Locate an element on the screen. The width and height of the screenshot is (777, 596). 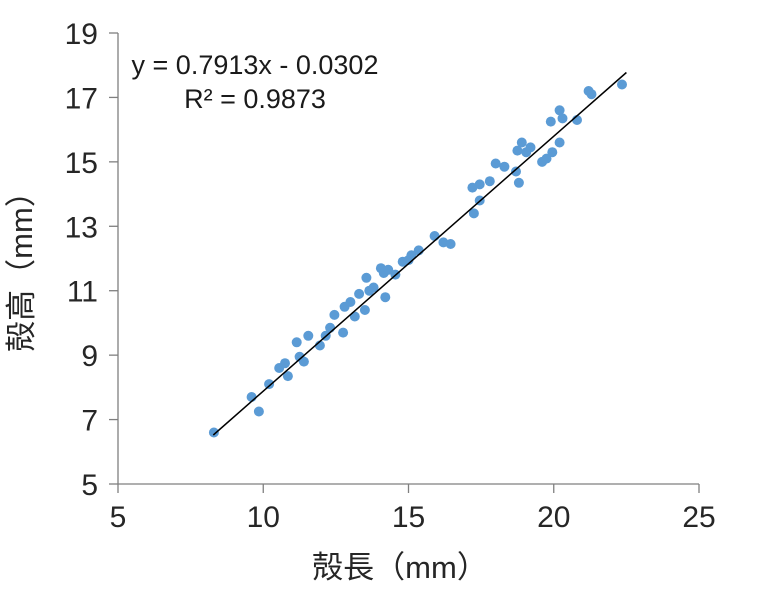
y-tick-label: 19 is located at coordinates (81, 34).